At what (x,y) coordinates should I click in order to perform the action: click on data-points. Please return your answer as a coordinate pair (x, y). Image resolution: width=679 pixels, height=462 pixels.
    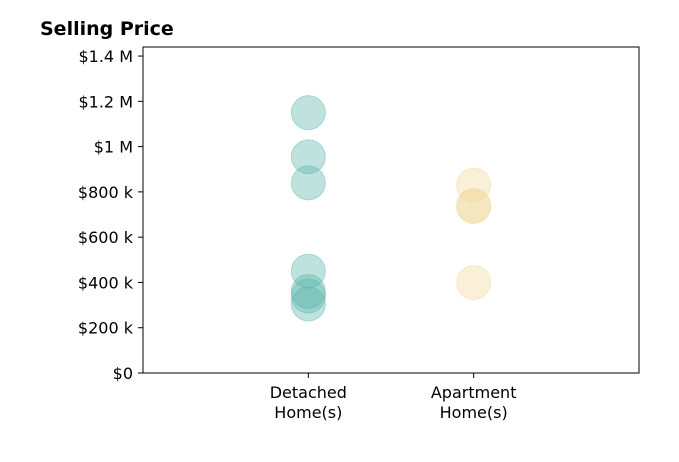
    Looking at the image, I should click on (391, 208).